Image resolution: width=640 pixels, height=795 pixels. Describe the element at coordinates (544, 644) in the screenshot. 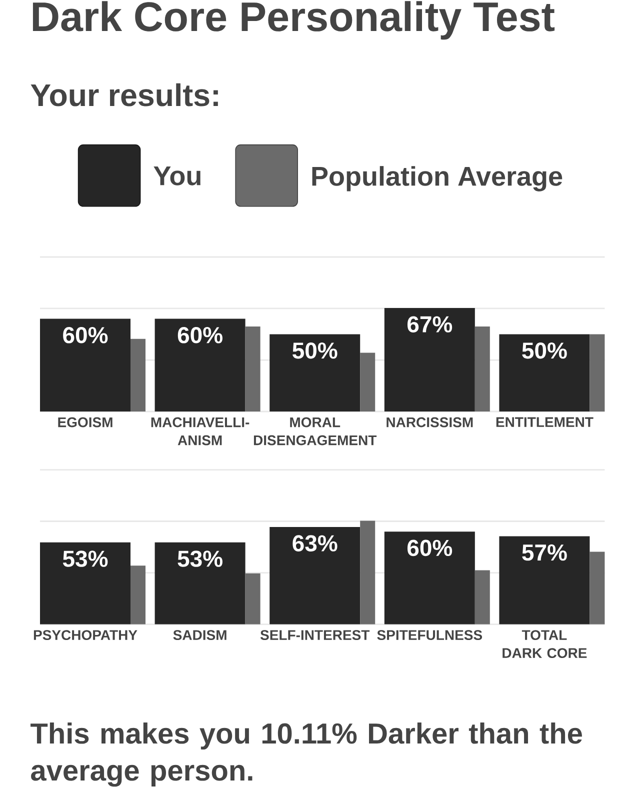

I see `x-tick-label: TOTAL DARK CORE` at that location.